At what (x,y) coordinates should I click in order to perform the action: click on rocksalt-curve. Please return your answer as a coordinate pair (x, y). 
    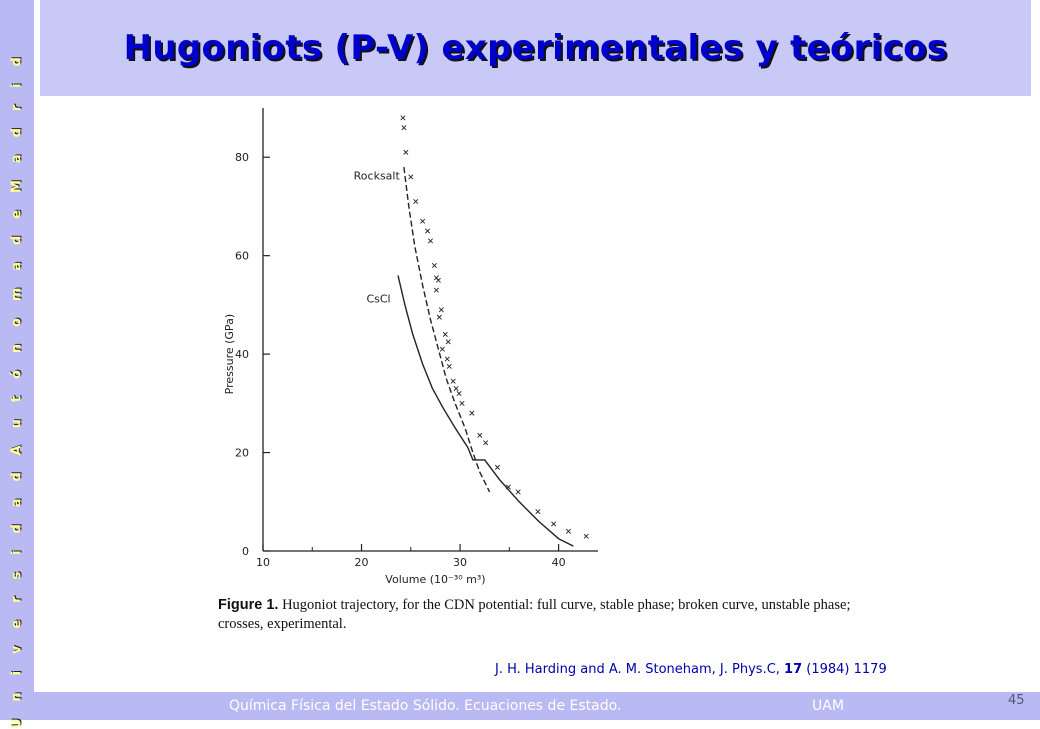
    Looking at the image, I should click on (447, 330).